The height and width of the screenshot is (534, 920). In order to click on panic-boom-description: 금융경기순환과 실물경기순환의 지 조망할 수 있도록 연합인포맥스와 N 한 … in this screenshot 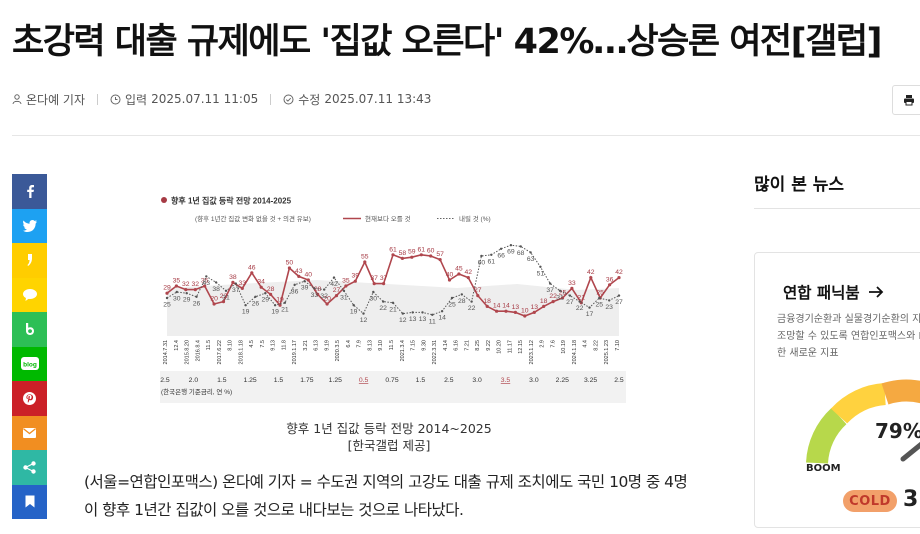, I will do `click(848, 336)`.